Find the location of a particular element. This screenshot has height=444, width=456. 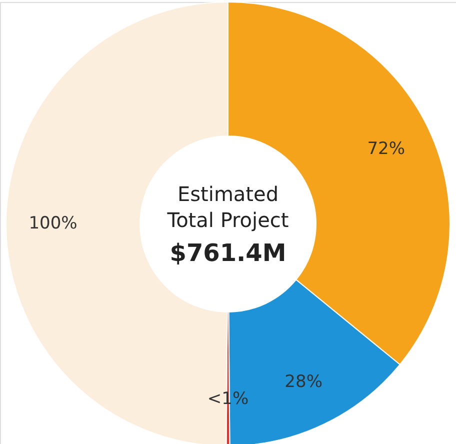

data-label: 100% is located at coordinates (53, 223).